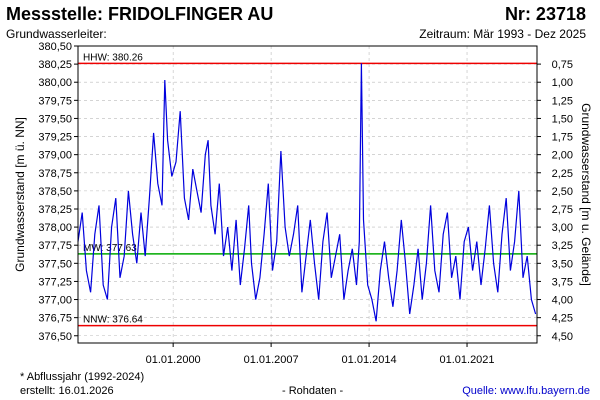 Image resolution: width=600 pixels, height=400 pixels. What do you see at coordinates (562, 319) in the screenshot?
I see `y2-tick-label: 4,25` at bounding box center [562, 319].